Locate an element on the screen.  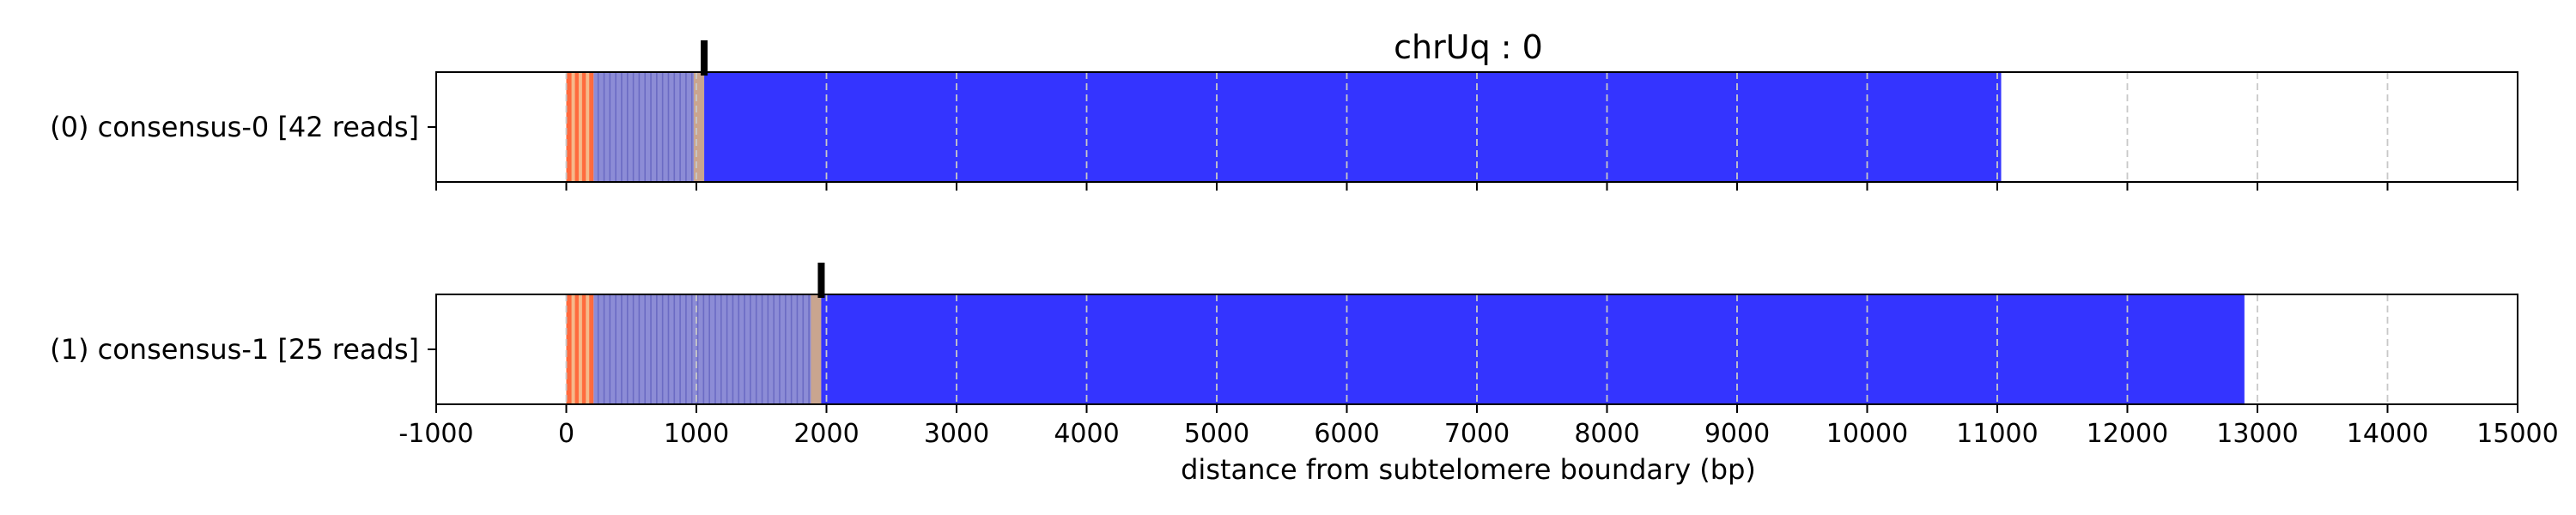
x-tick-label: 2000 is located at coordinates (826, 434).